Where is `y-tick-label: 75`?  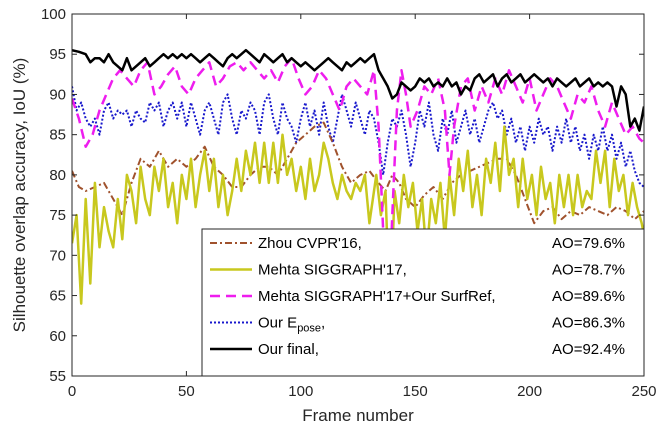
y-tick-label: 75 is located at coordinates (57, 215).